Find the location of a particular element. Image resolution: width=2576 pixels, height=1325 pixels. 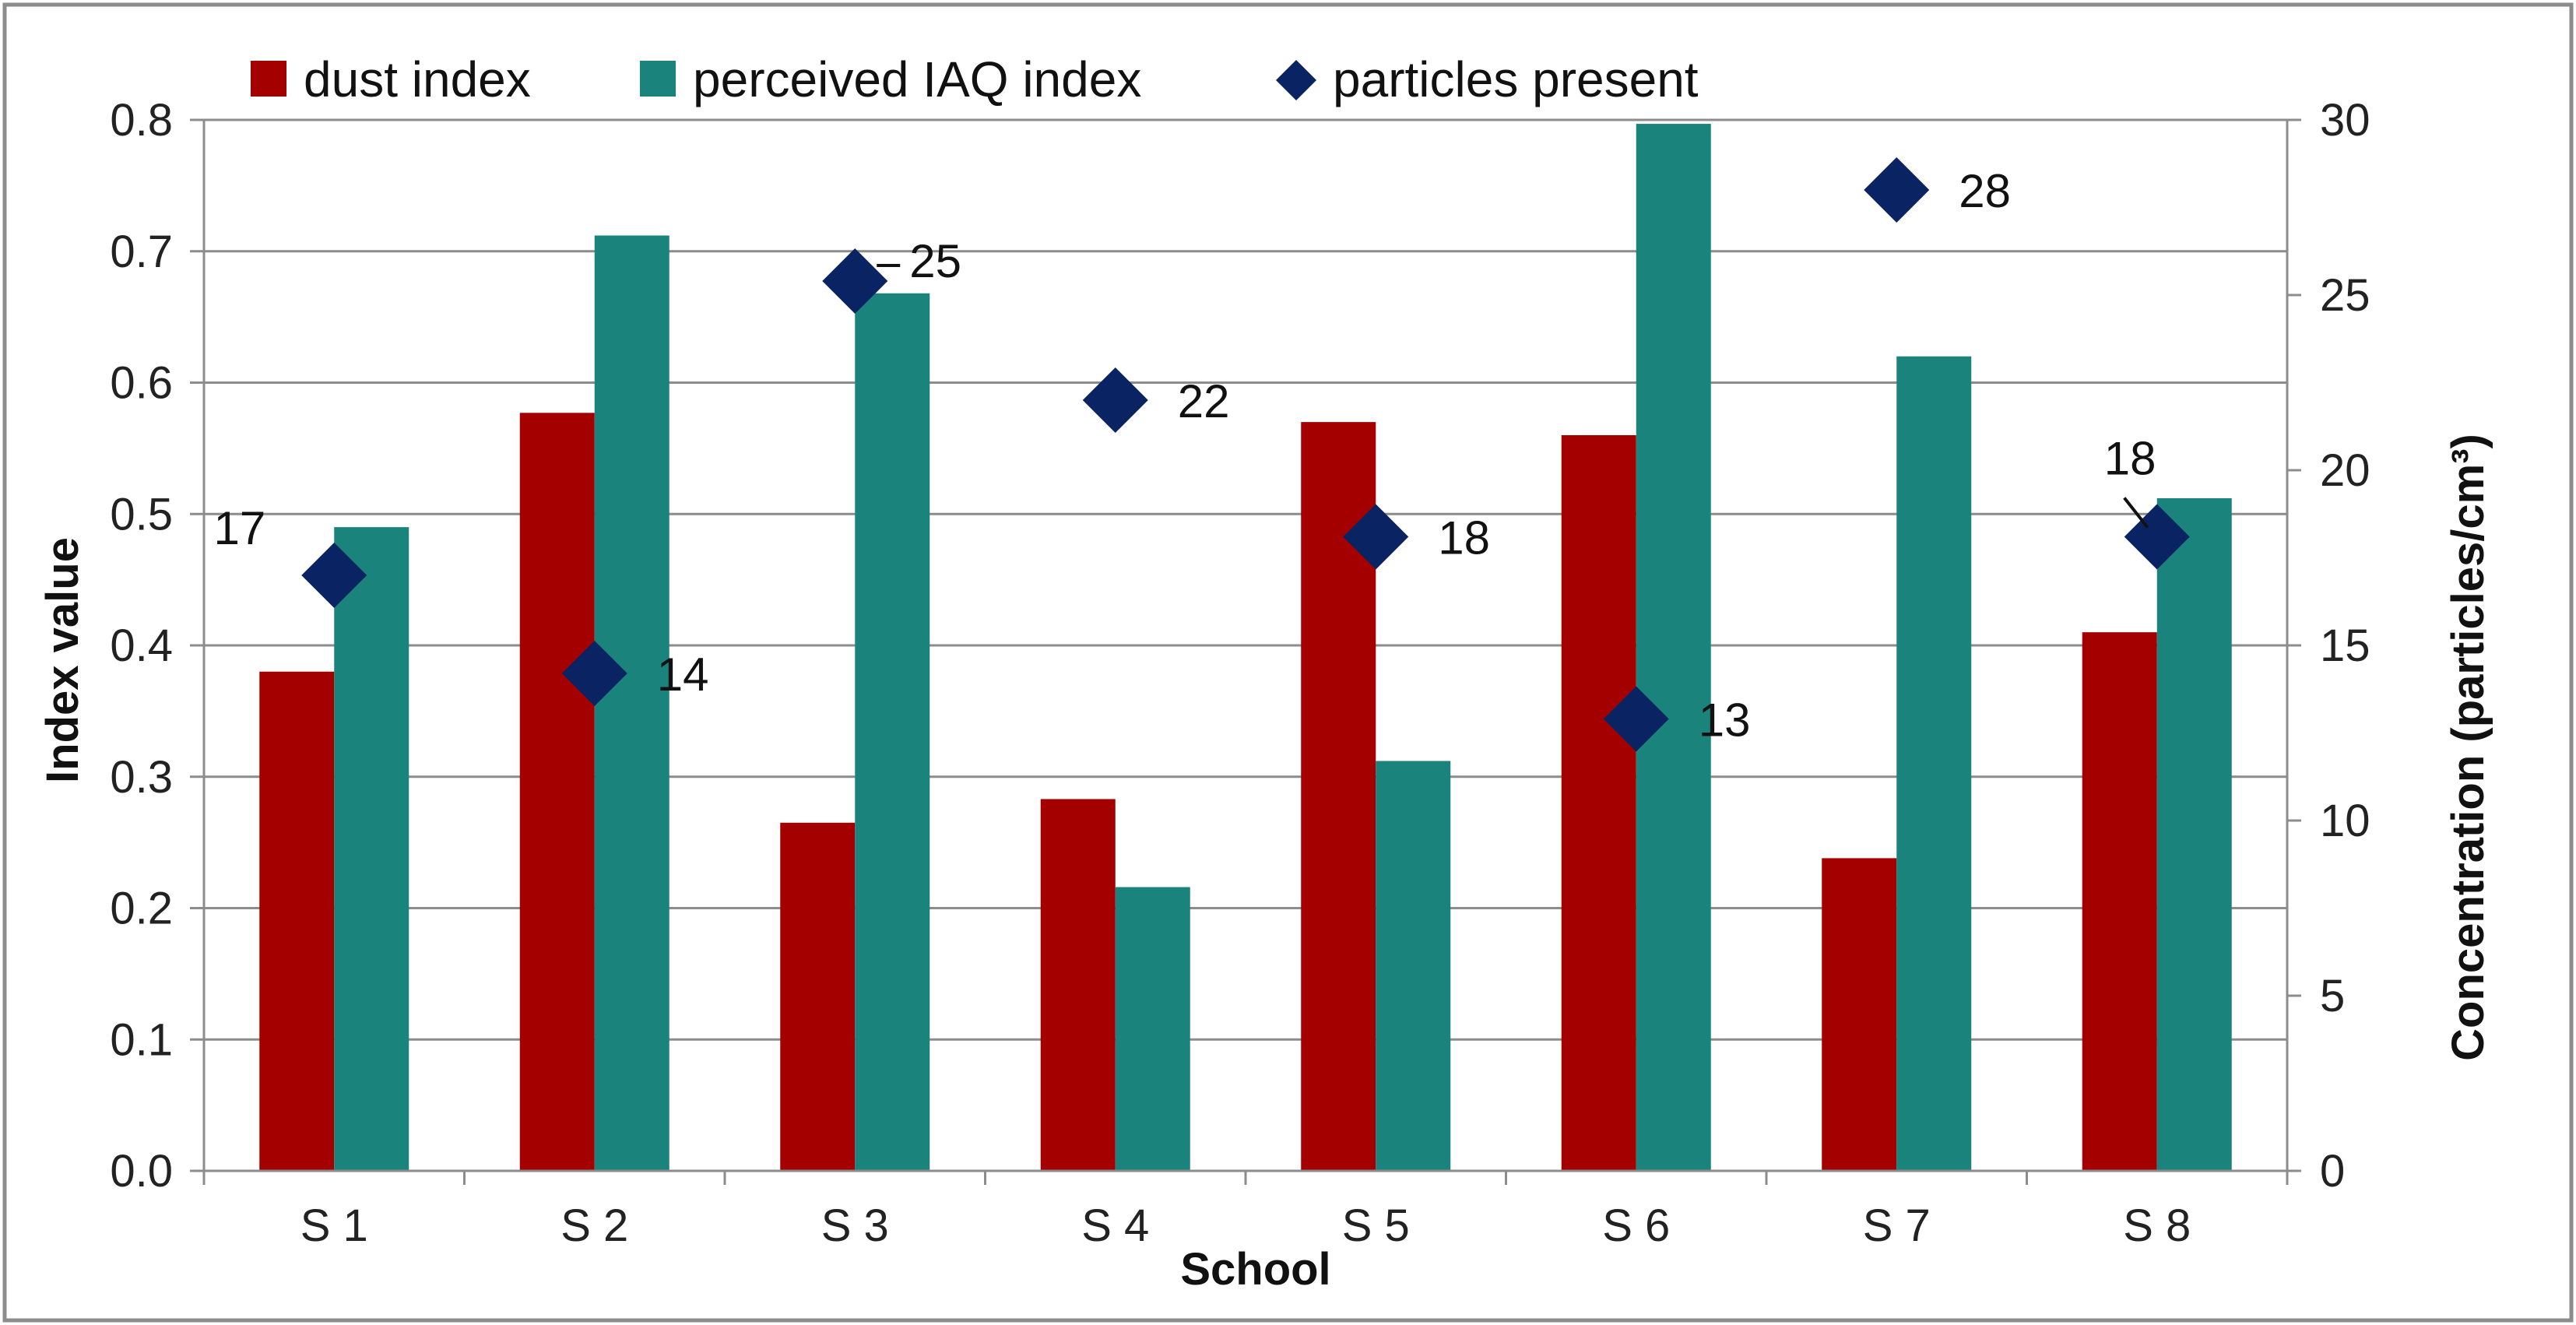

y2-tick-label: 20 is located at coordinates (2345, 470).